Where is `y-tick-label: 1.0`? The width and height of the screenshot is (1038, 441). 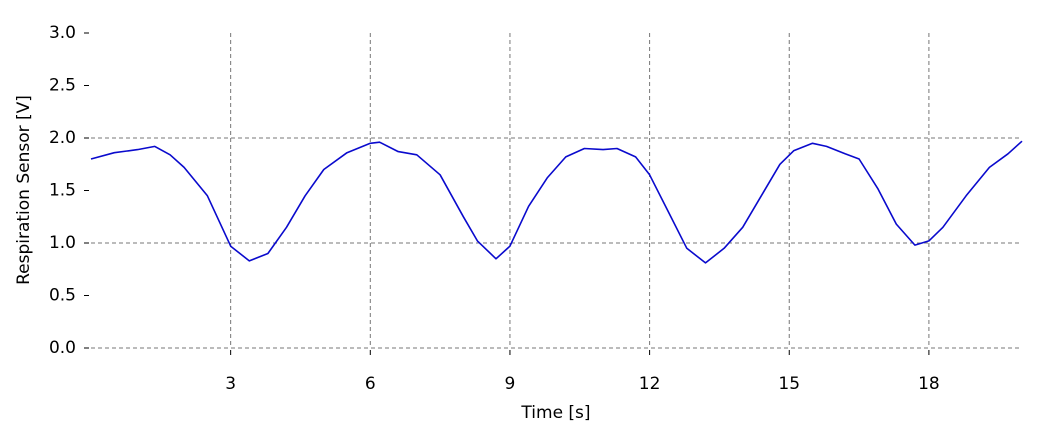
y-tick-label: 1.0 is located at coordinates (62, 243).